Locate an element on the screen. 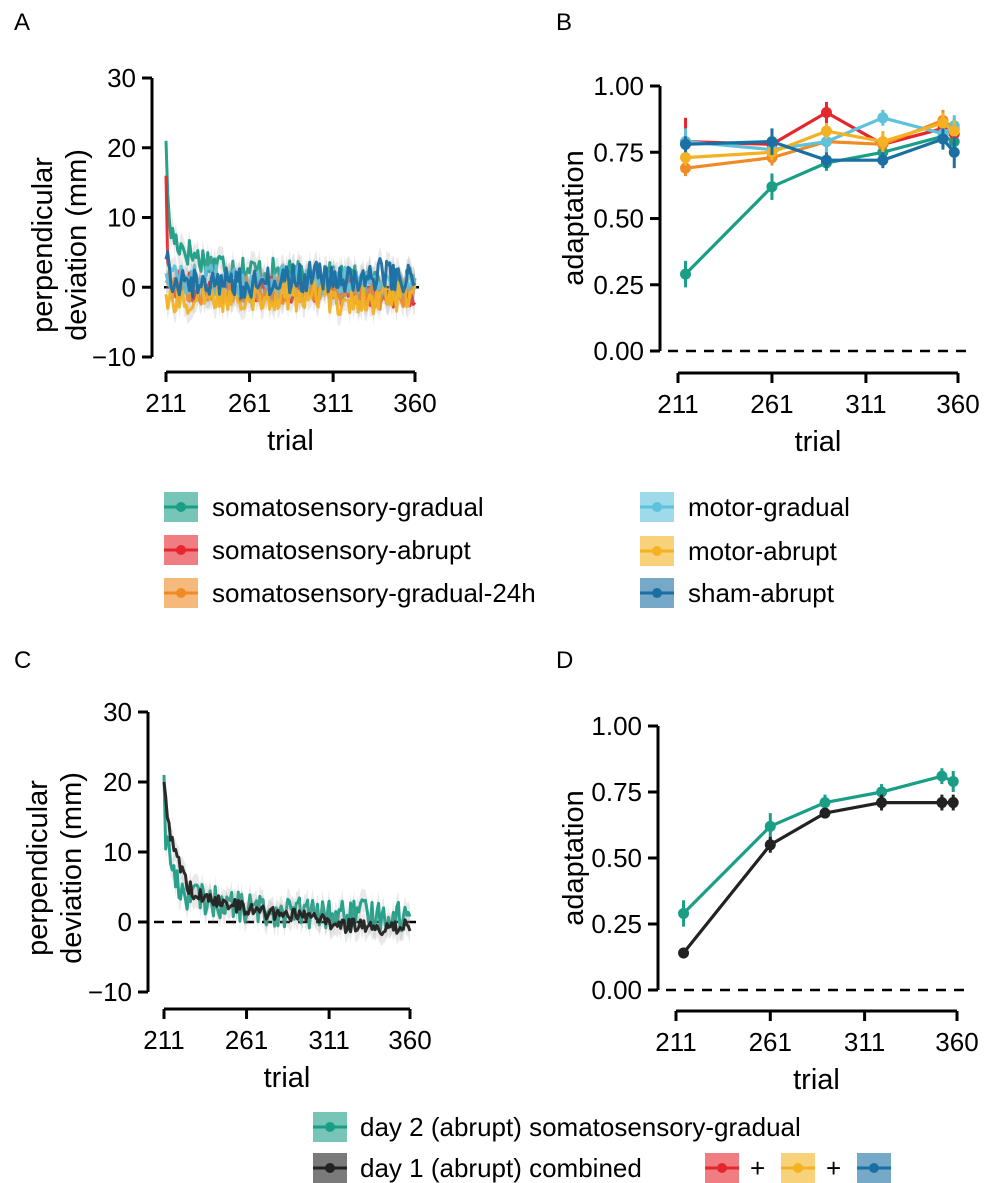 Image resolution: width=1003 pixels, height=1183 pixels. legend-item-motor-gradual: motor-gradual is located at coordinates (745, 507).